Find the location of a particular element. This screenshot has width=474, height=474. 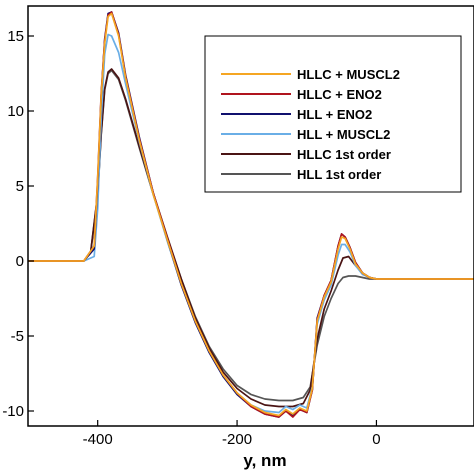

x-tick-label: -200 is located at coordinates (237, 439).